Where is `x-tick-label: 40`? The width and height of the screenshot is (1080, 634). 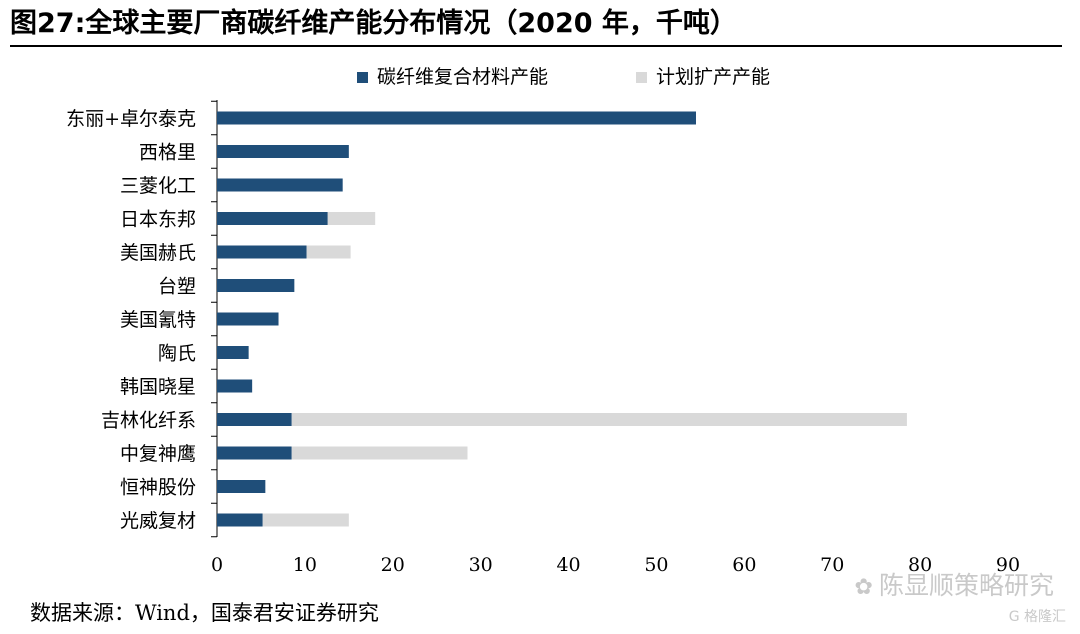 x-tick-label: 40 is located at coordinates (568, 565).